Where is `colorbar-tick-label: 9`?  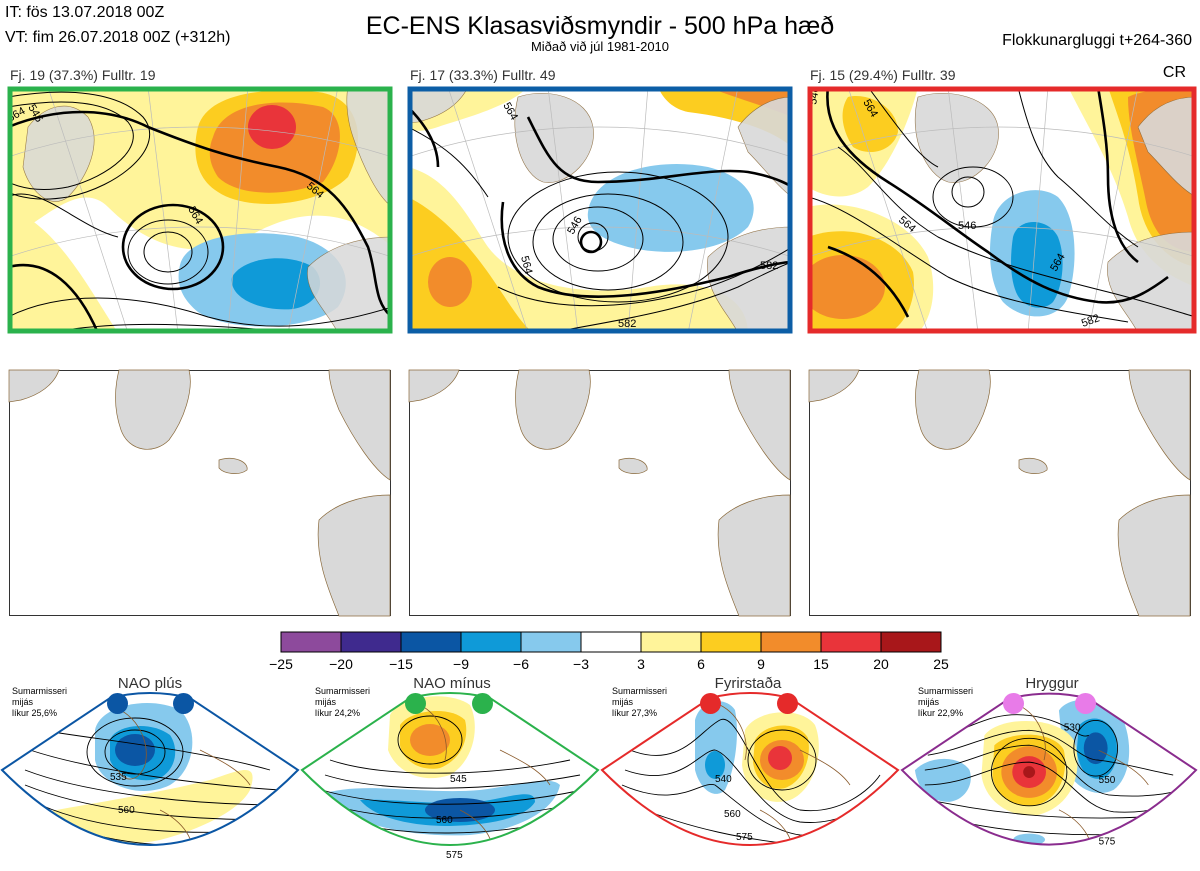 colorbar-tick-label: 9 is located at coordinates (761, 664).